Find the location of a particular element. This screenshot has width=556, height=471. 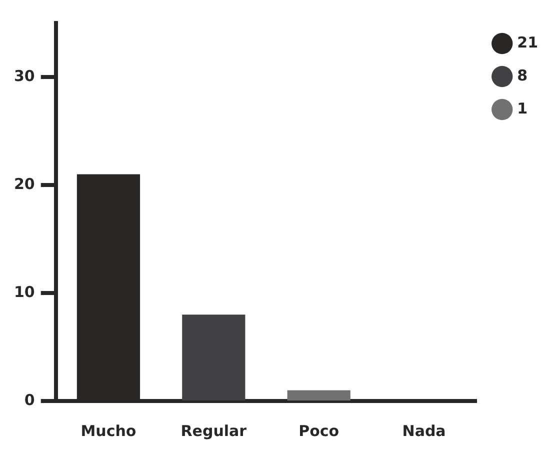

x-tick-label: Regular is located at coordinates (214, 431).